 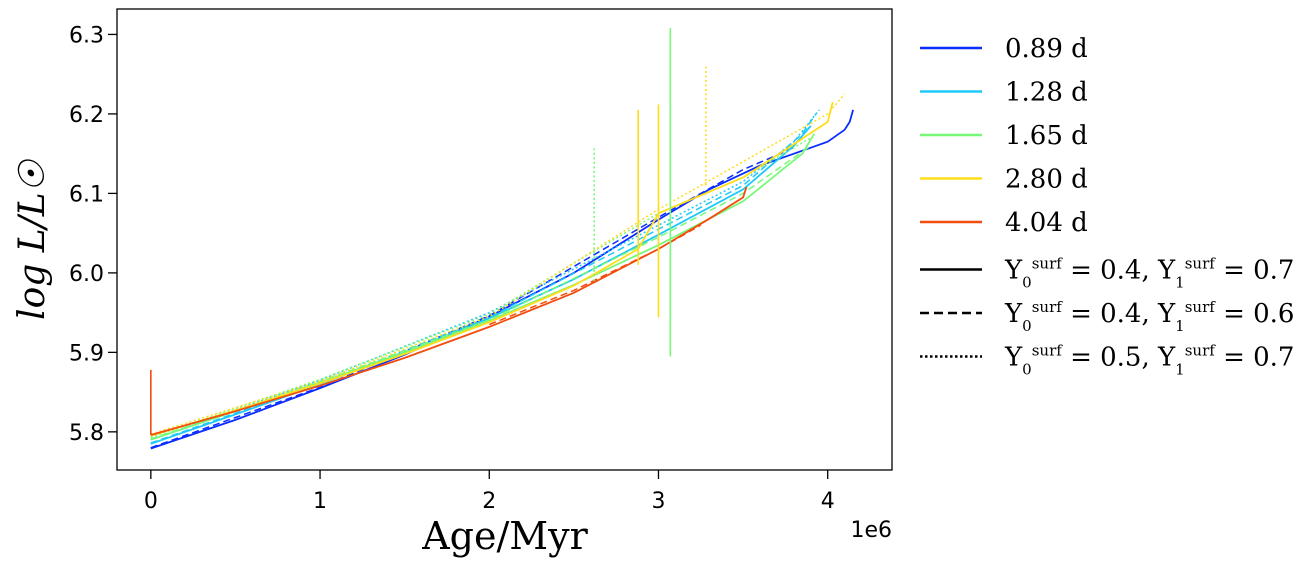 I want to click on y-tick-label: 5.8, so click(x=86, y=433).